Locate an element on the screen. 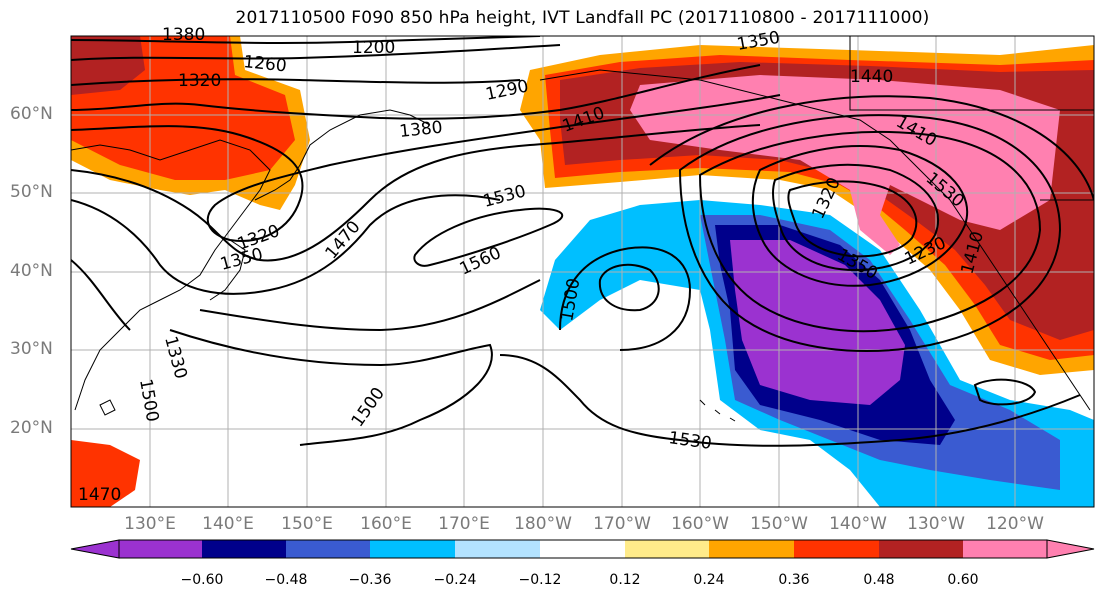  colorbar-tick-label: 0.24 is located at coordinates (709, 580).